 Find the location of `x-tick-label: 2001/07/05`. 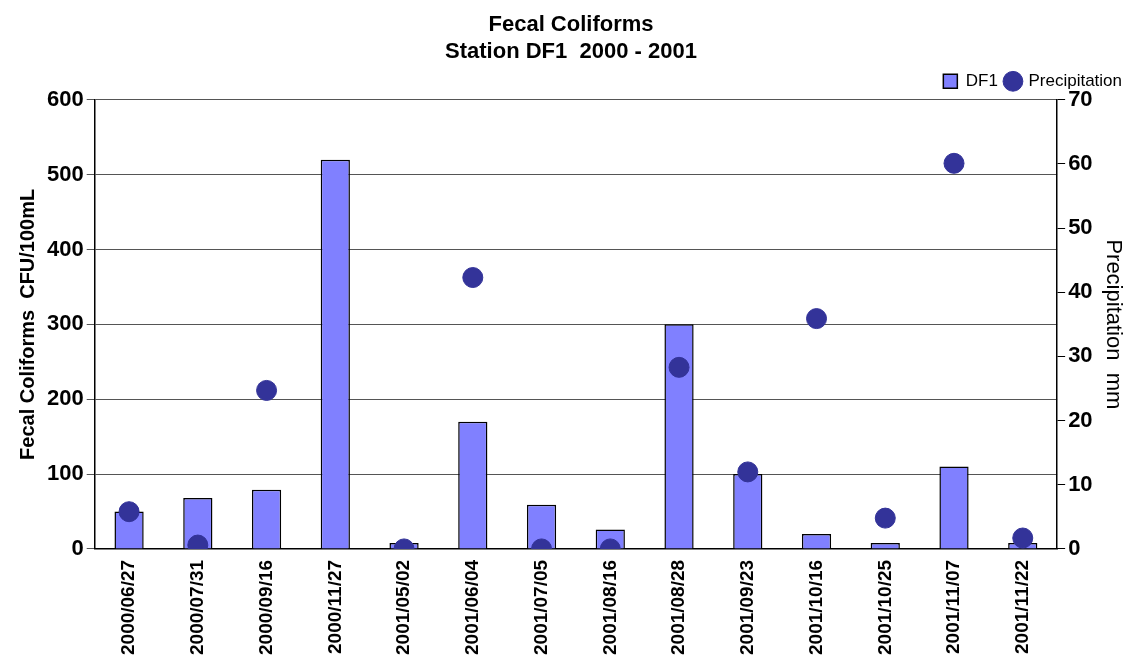

x-tick-label: 2001/07/05 is located at coordinates (540, 607).